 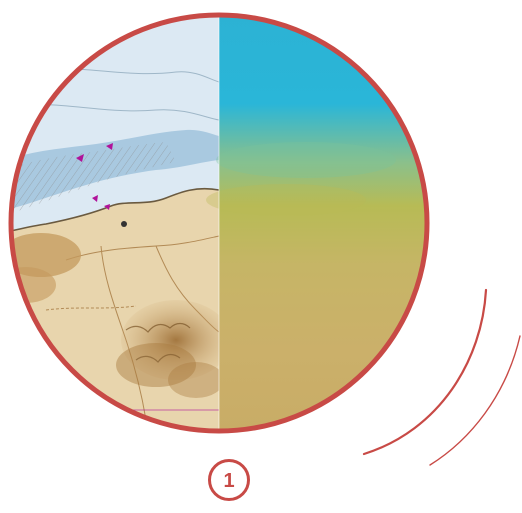 I want to click on step-number-badge: 1, so click(x=229, y=480).